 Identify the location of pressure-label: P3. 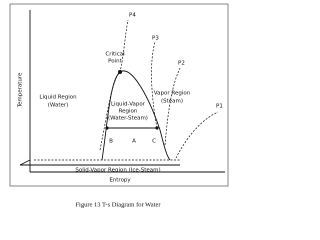
(155, 39).